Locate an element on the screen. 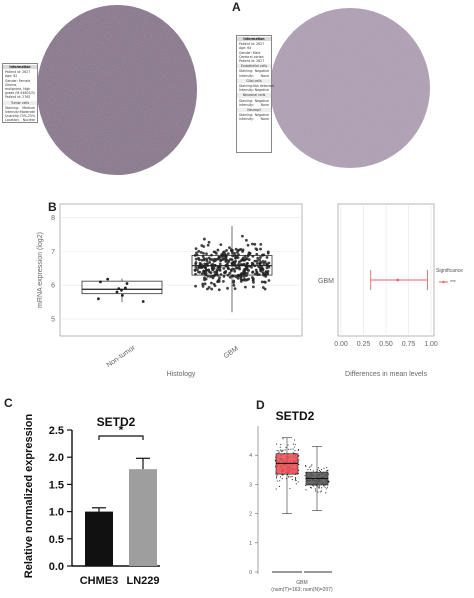 This screenshot has width=474, height=598. normal-card-line: Cerebral cortex is located at coordinates (251, 56).